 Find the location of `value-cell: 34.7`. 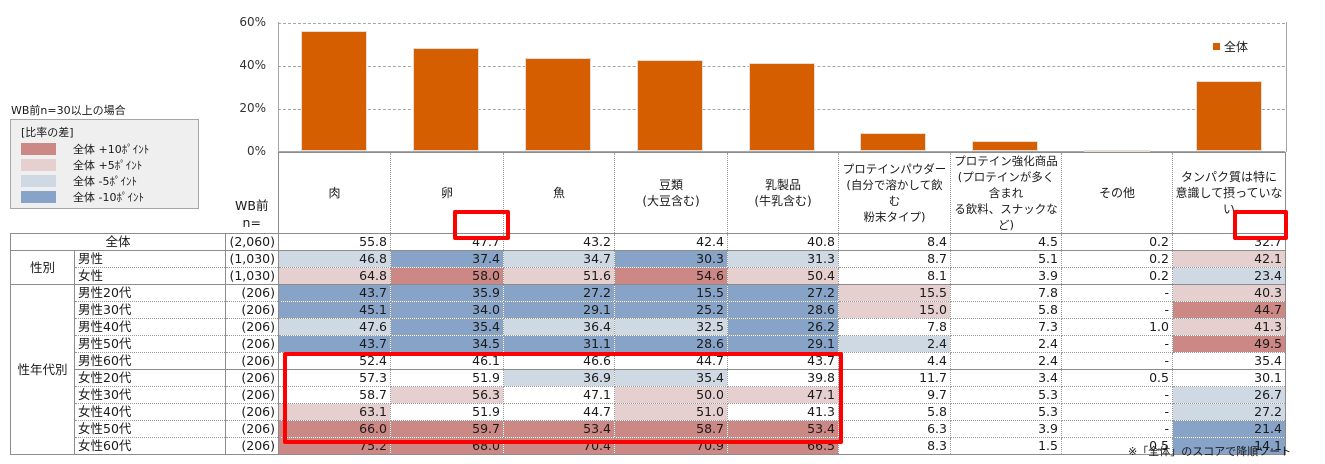

value-cell: 34.7 is located at coordinates (559, 259).